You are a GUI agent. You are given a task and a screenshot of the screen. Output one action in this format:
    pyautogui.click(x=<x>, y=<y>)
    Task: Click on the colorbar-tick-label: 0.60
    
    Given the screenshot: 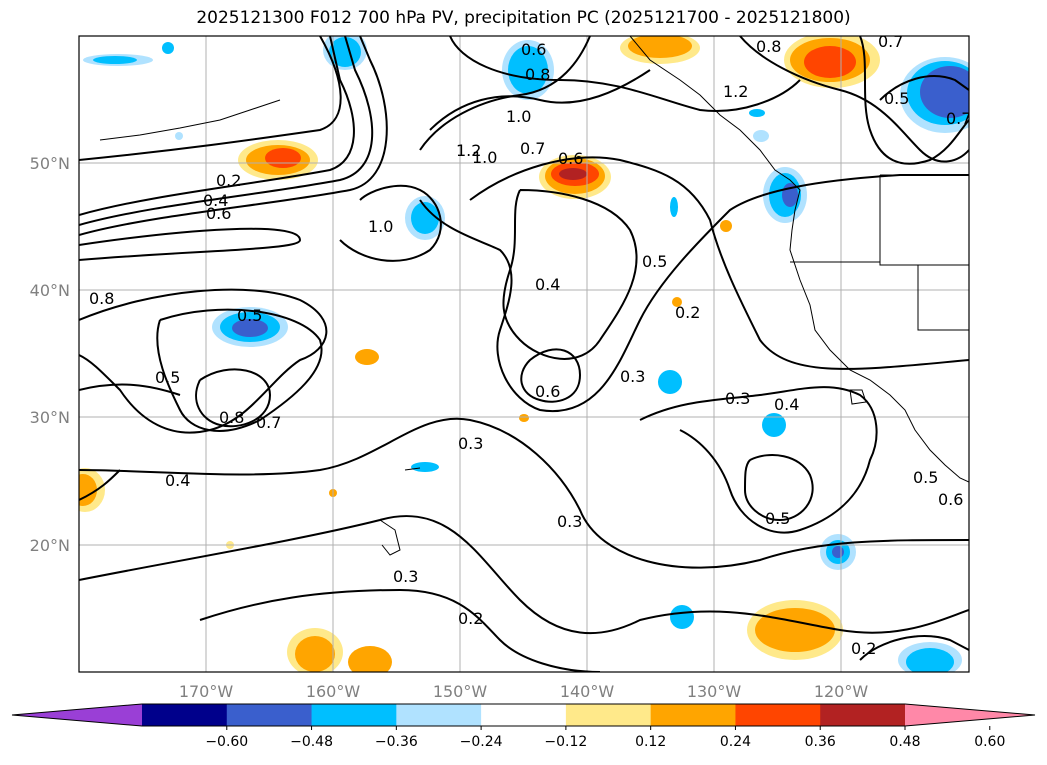 What is the action you would take?
    pyautogui.click(x=989, y=742)
    